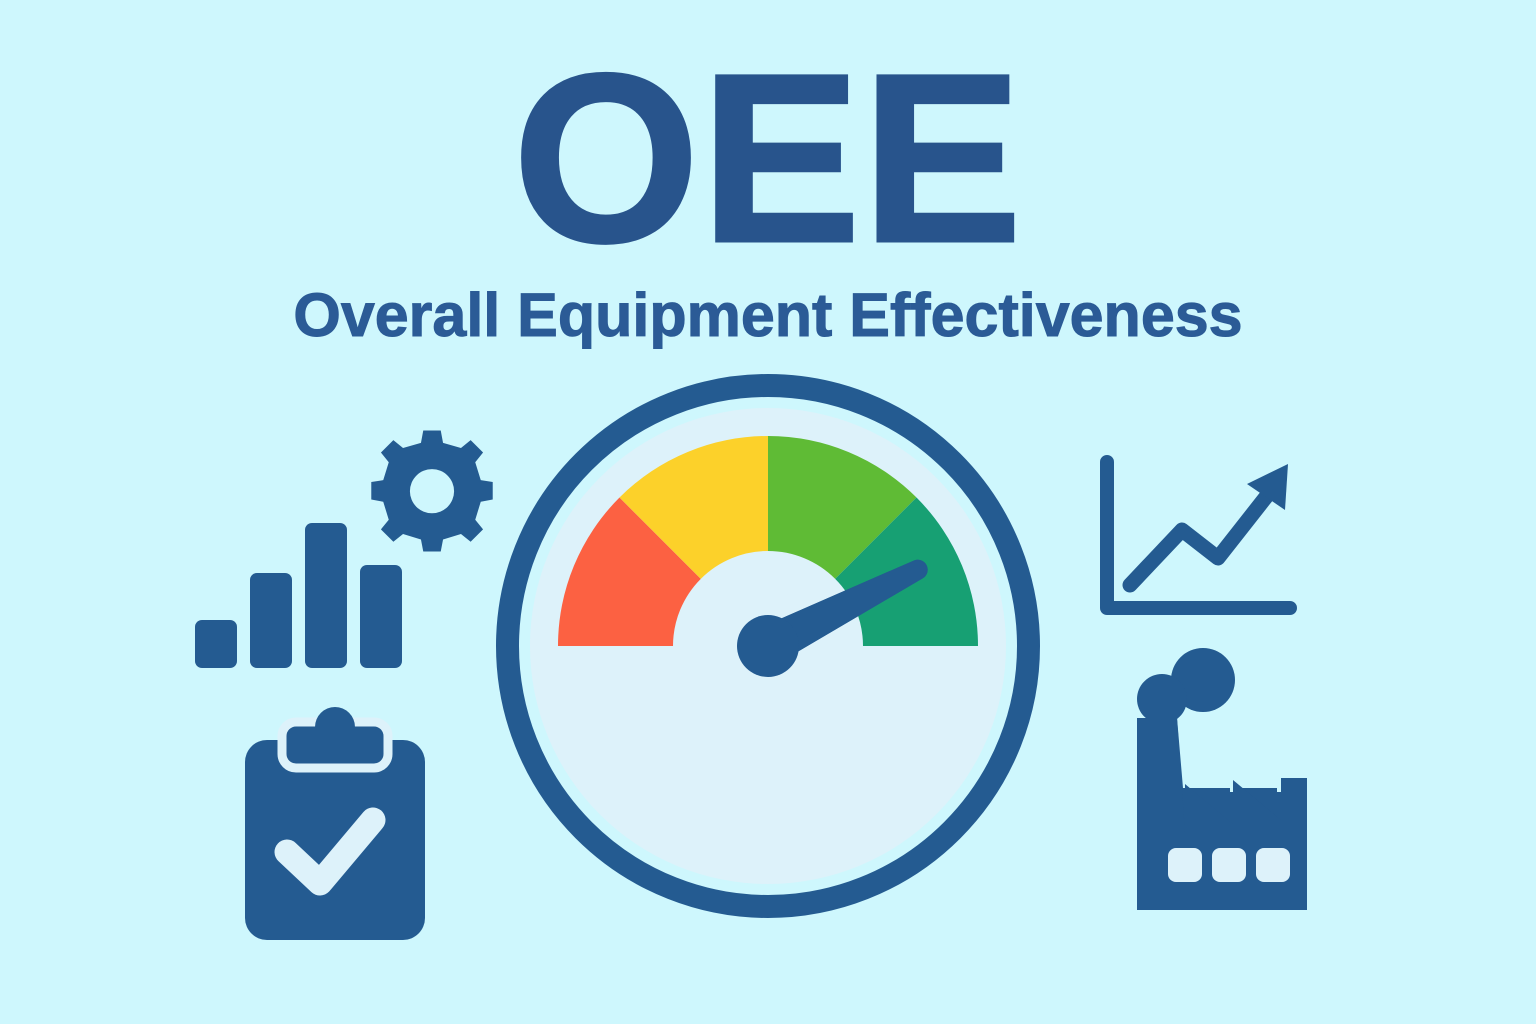 Image resolution: width=1536 pixels, height=1024 pixels. What do you see at coordinates (432, 491) in the screenshot?
I see `gear-icon` at bounding box center [432, 491].